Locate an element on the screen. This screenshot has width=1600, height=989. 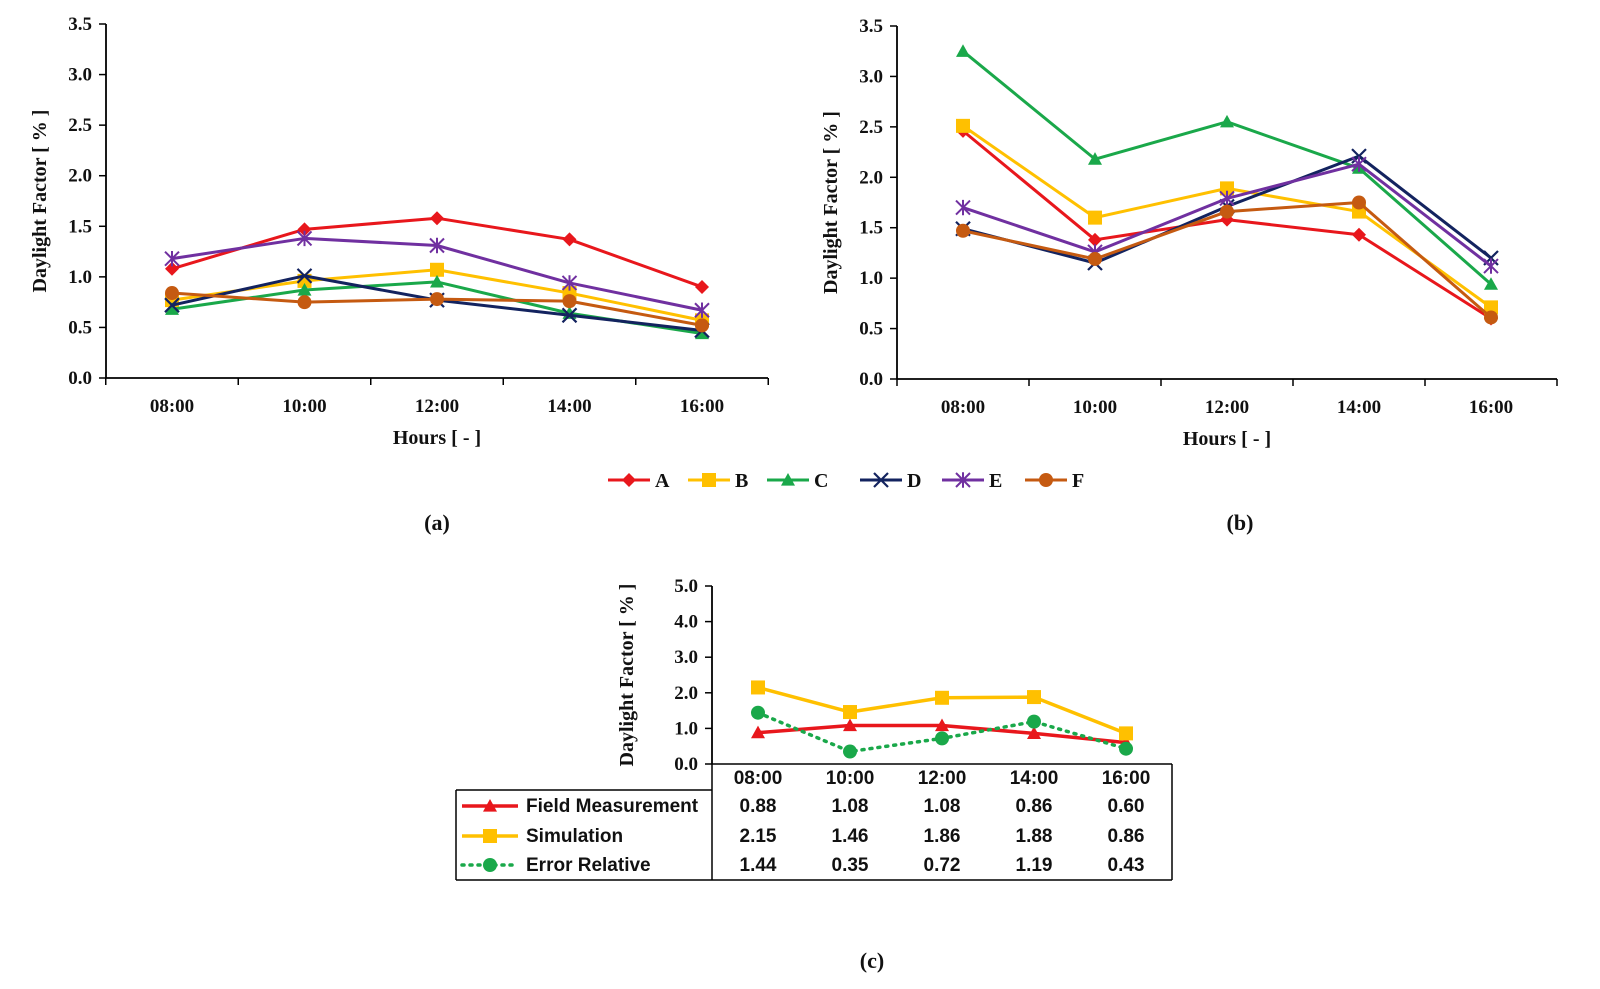
table-cell: 0.60 is located at coordinates (1126, 806).